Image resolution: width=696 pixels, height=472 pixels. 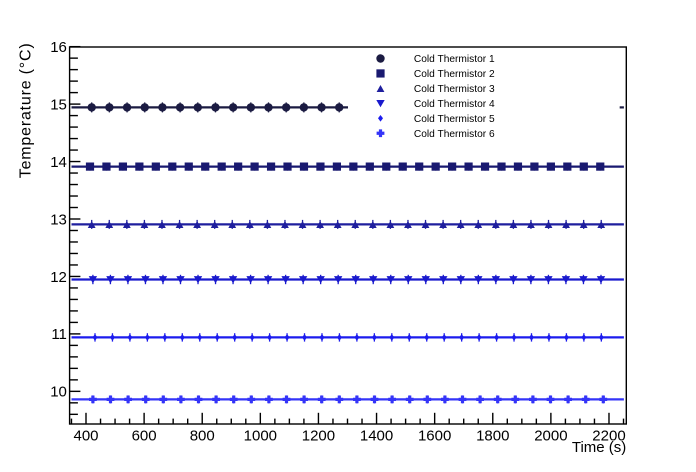 I want to click on svg-text: 12, so click(x=58, y=277).